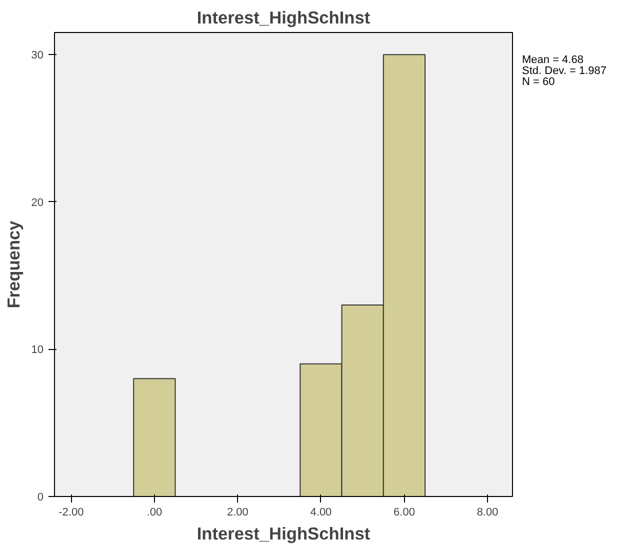  I want to click on chart-title: Interest_HighSchInst, so click(283, 18).